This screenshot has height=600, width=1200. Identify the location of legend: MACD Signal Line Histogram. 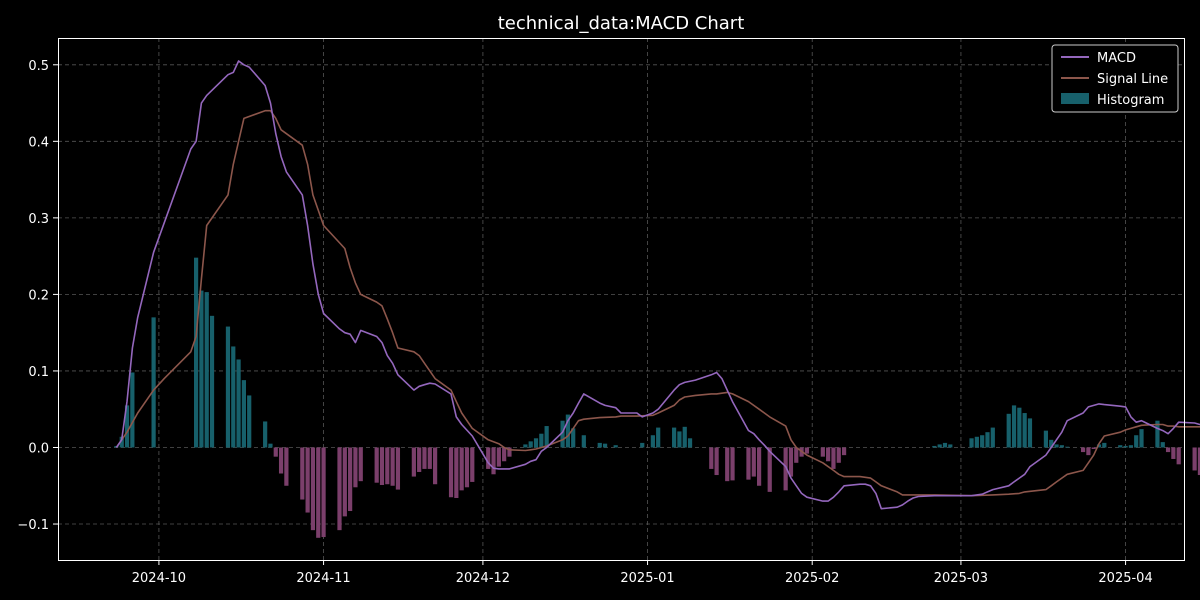
(1115, 78).